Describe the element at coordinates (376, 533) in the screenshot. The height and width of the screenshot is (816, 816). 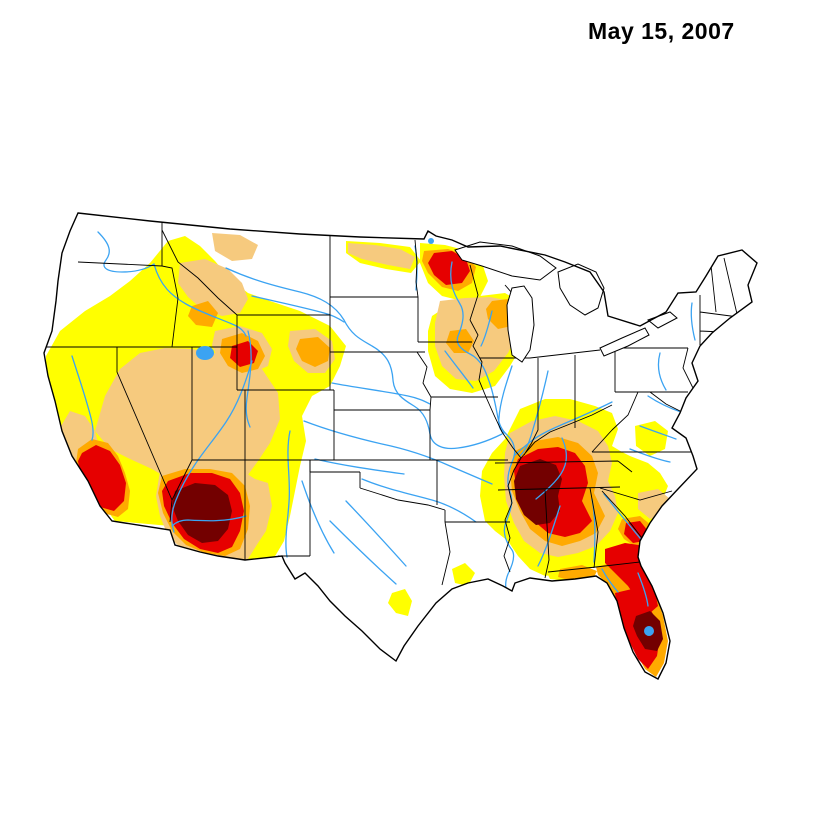
I see `river-brazos` at that location.